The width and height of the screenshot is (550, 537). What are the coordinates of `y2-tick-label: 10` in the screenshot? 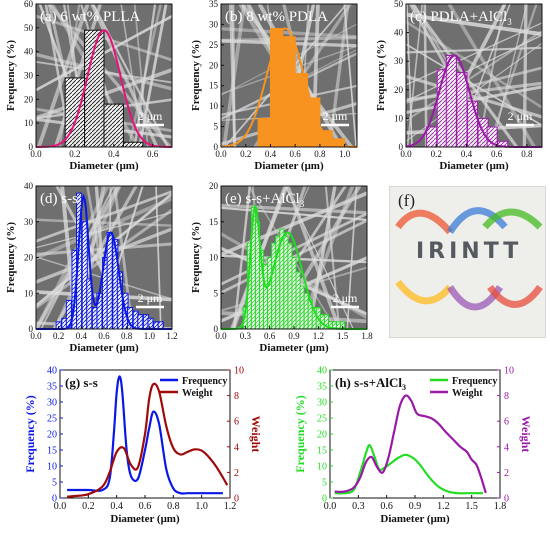 It's located at (239, 371).